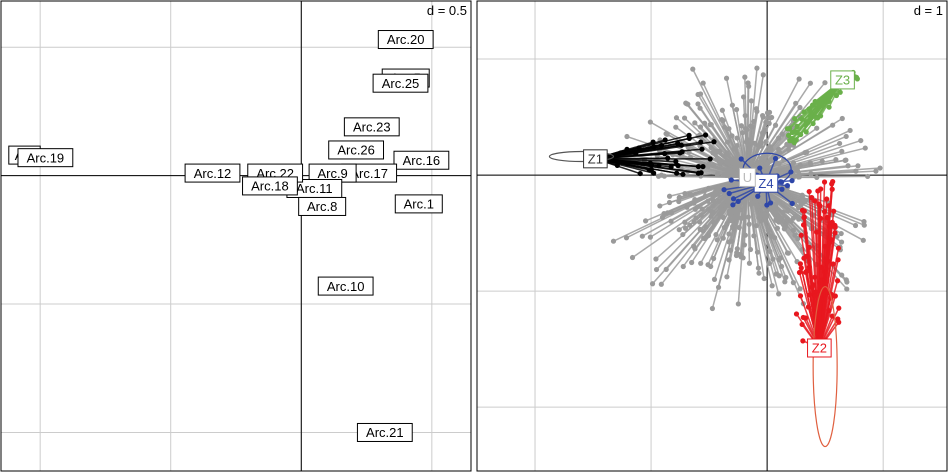 Image resolution: width=948 pixels, height=472 pixels. What do you see at coordinates (819, 348) in the screenshot?
I see `group-label-z2: Z2` at bounding box center [819, 348].